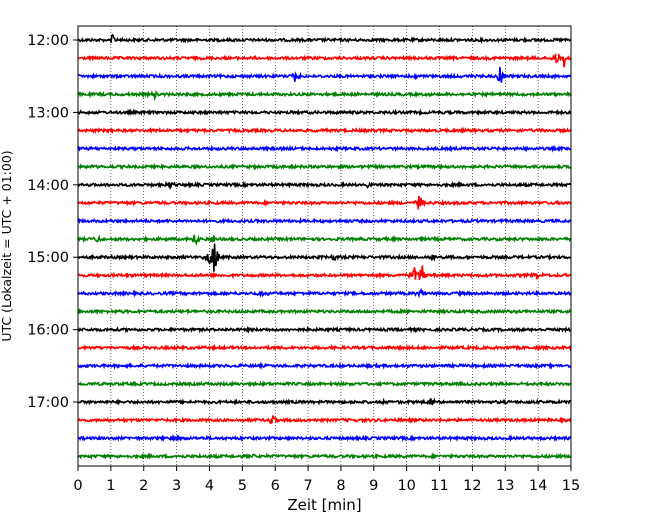 The image size is (650, 525). Describe the element at coordinates (209, 486) in the screenshot. I see `x-tick-label-4: 4` at that location.